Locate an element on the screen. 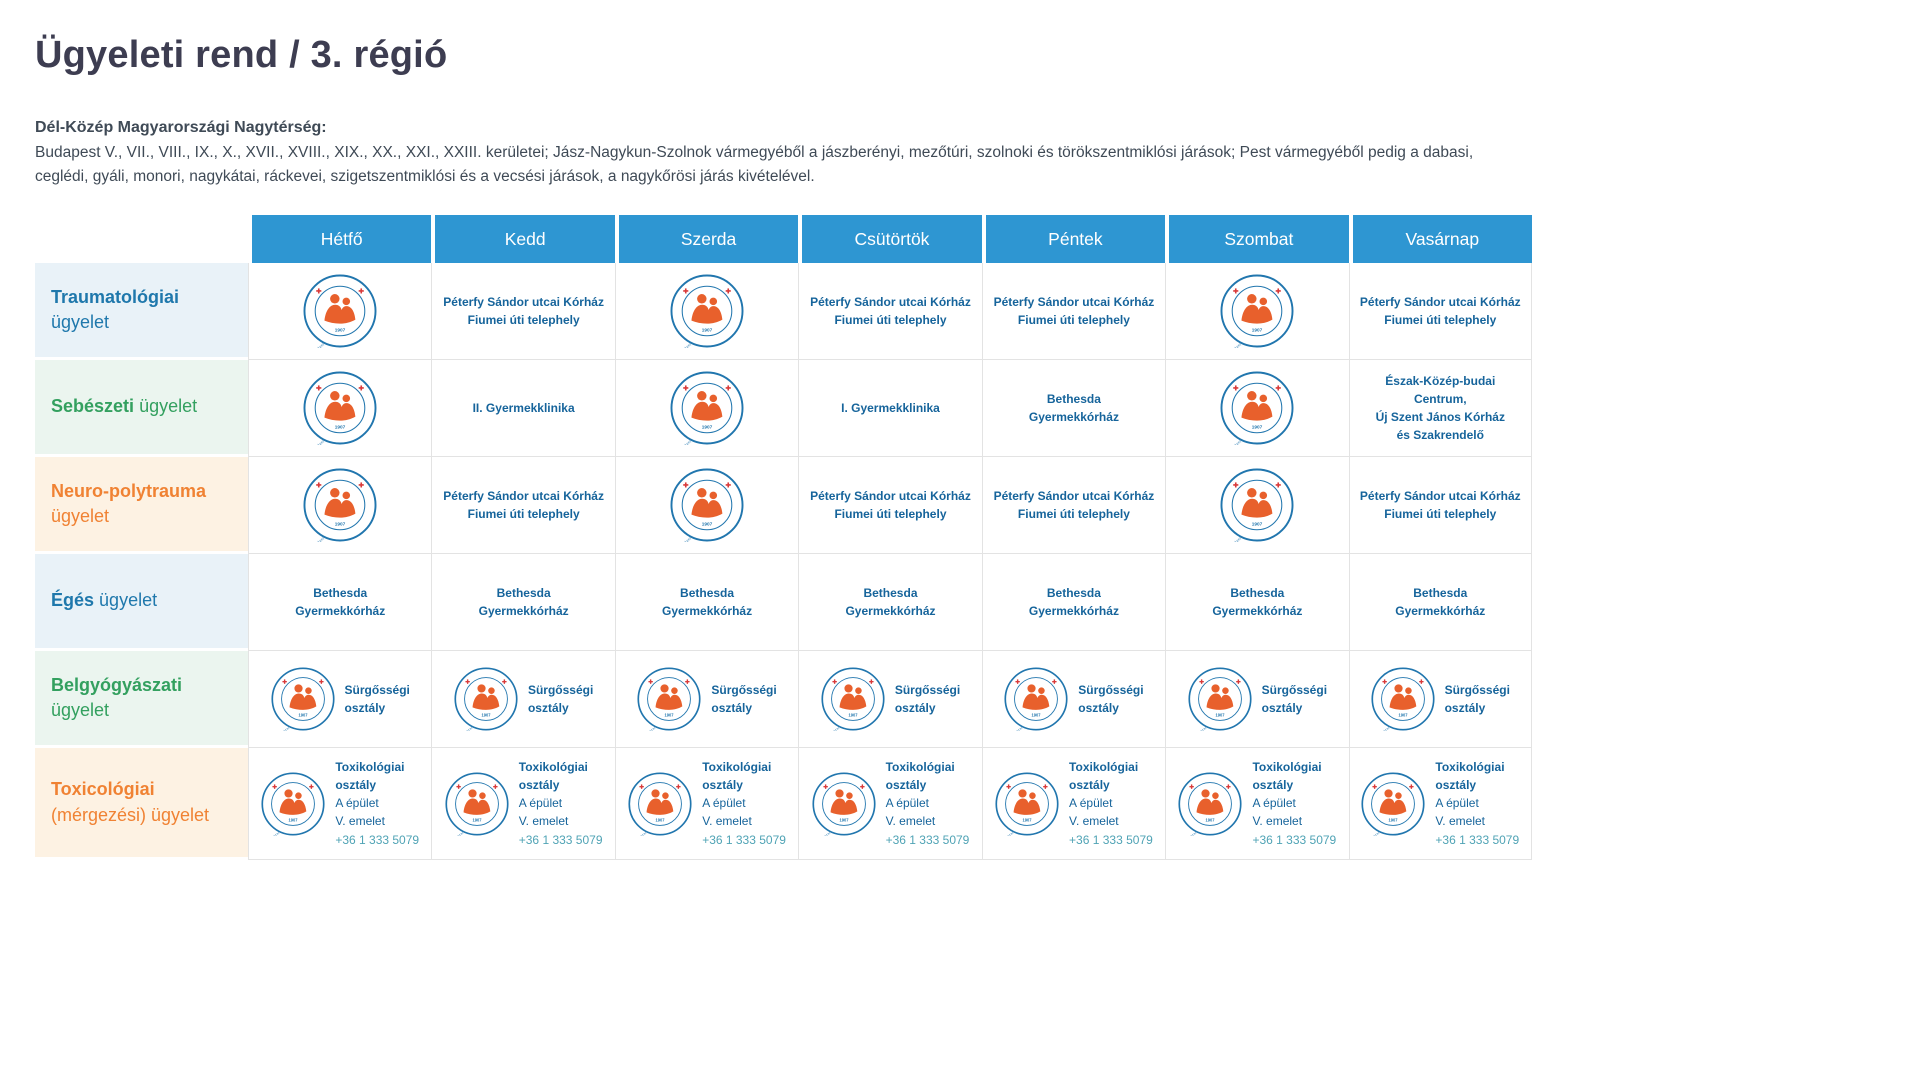 Image resolution: width=1920 pixels, height=1080 pixels. row-label-rest: ügyelet is located at coordinates (80, 710).